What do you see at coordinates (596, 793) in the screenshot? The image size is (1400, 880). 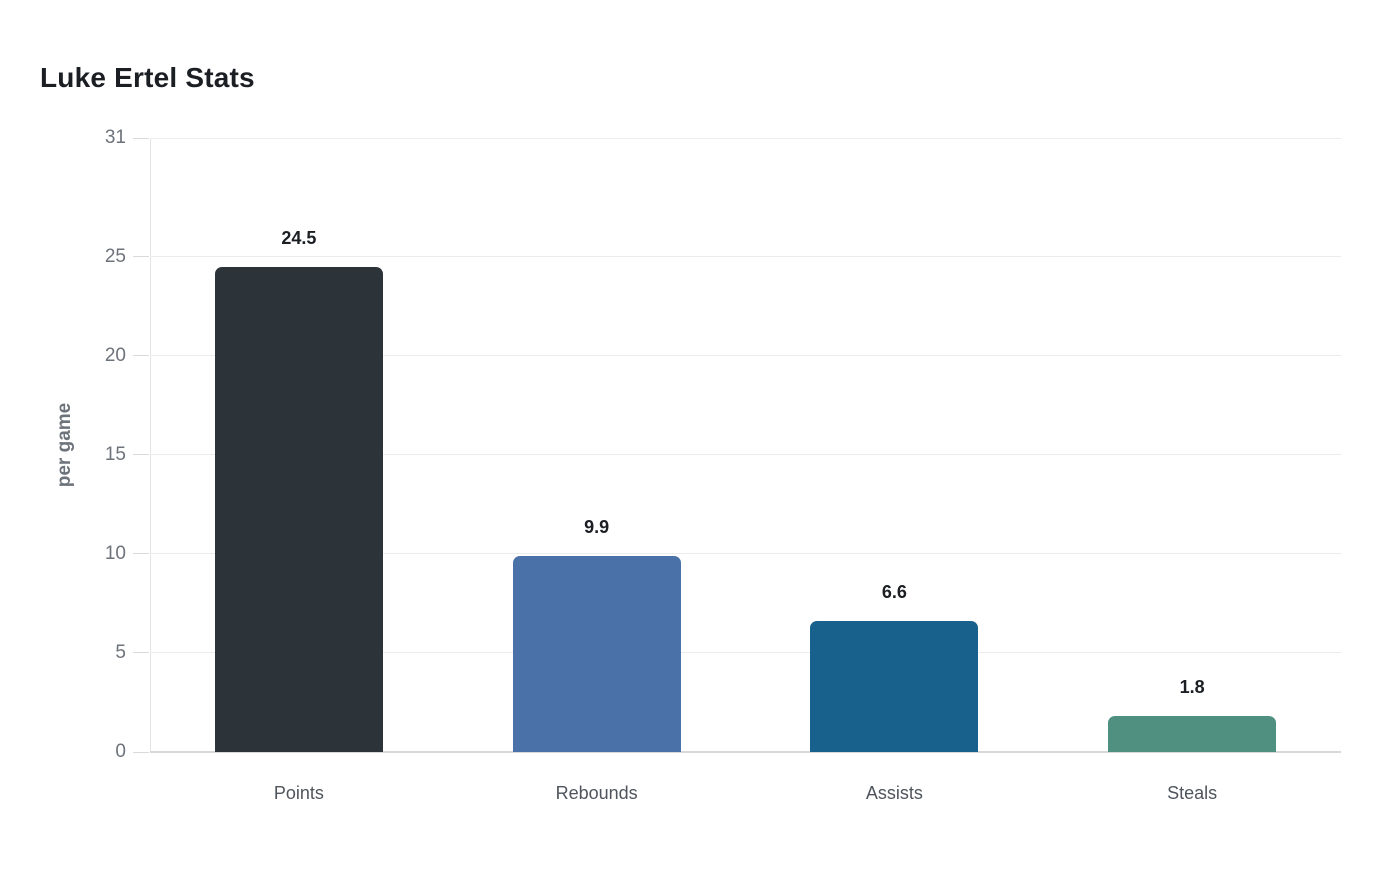 I see `x-category-label: Rebounds` at bounding box center [596, 793].